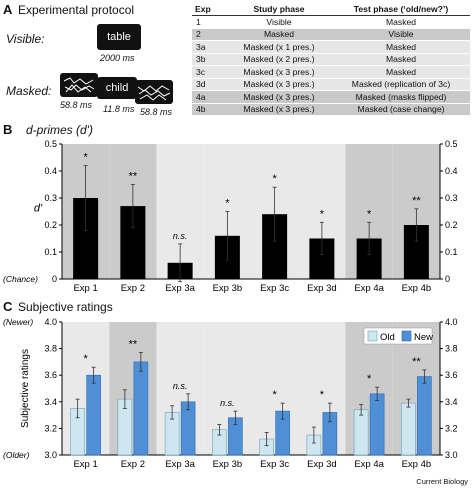  I want to click on ratings-ytick-label-left: 3.2, so click(50, 428).